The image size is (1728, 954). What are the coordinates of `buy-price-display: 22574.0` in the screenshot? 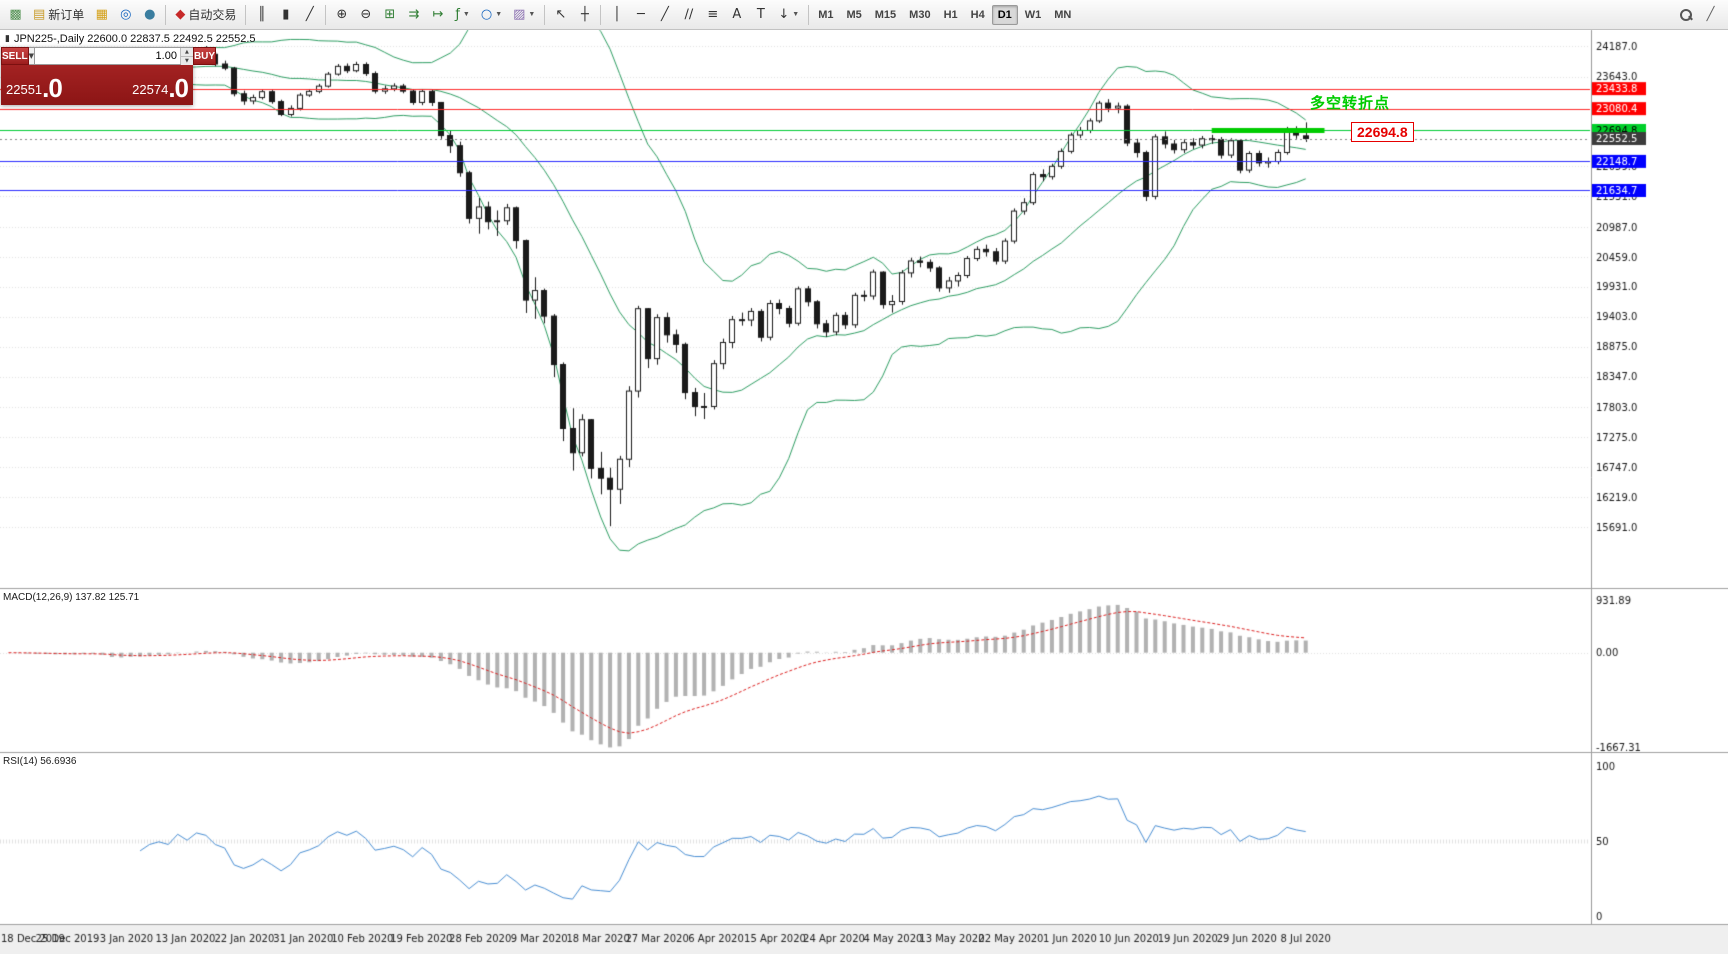 It's located at (145, 85).